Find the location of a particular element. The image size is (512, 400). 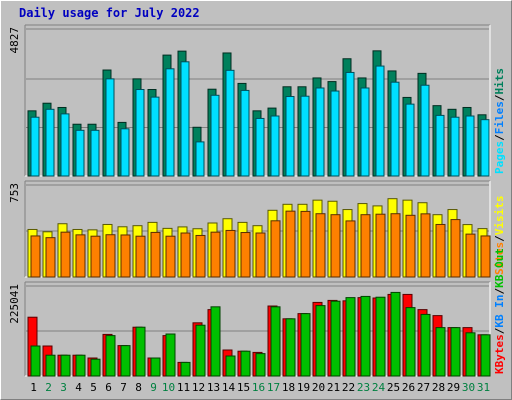

x-tick-label: 8 is located at coordinates (138, 387).